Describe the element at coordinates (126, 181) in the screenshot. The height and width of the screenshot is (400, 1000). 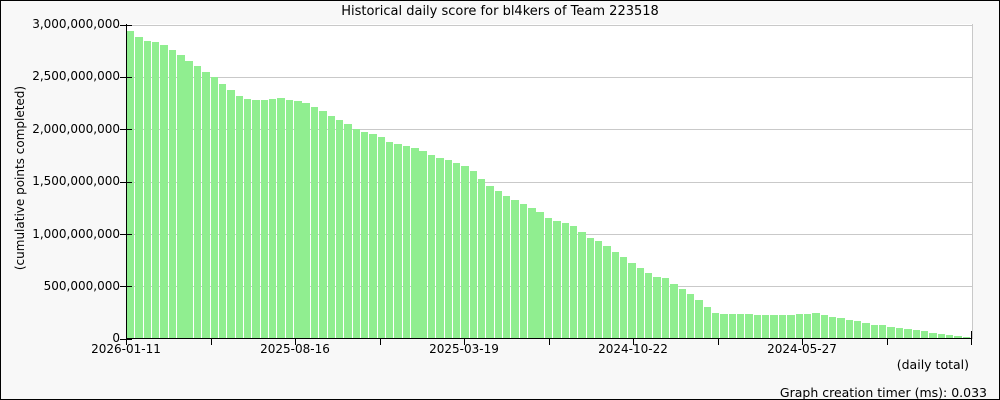
I see `y-axis-line` at that location.